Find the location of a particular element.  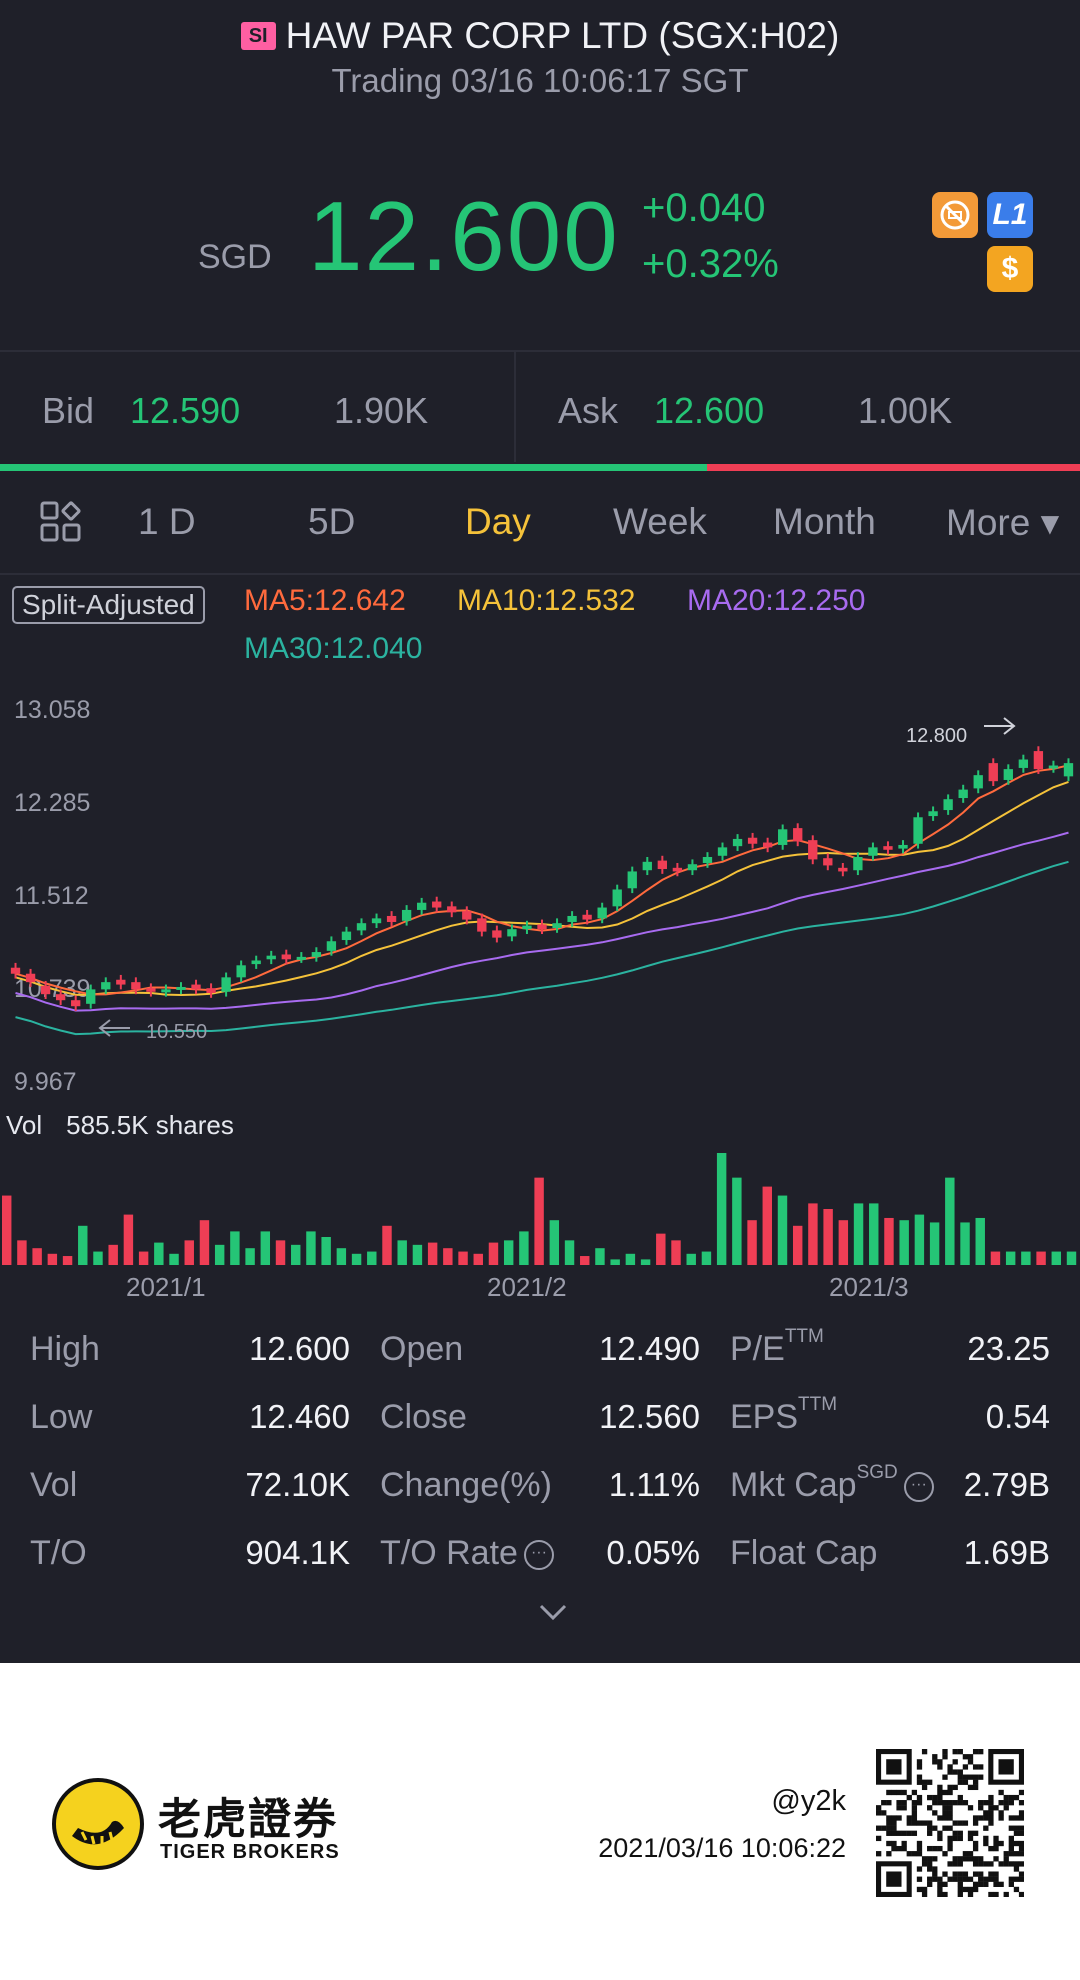

stock-title: HAW PAR CORP LTD (SGX:H02) is located at coordinates (562, 35).